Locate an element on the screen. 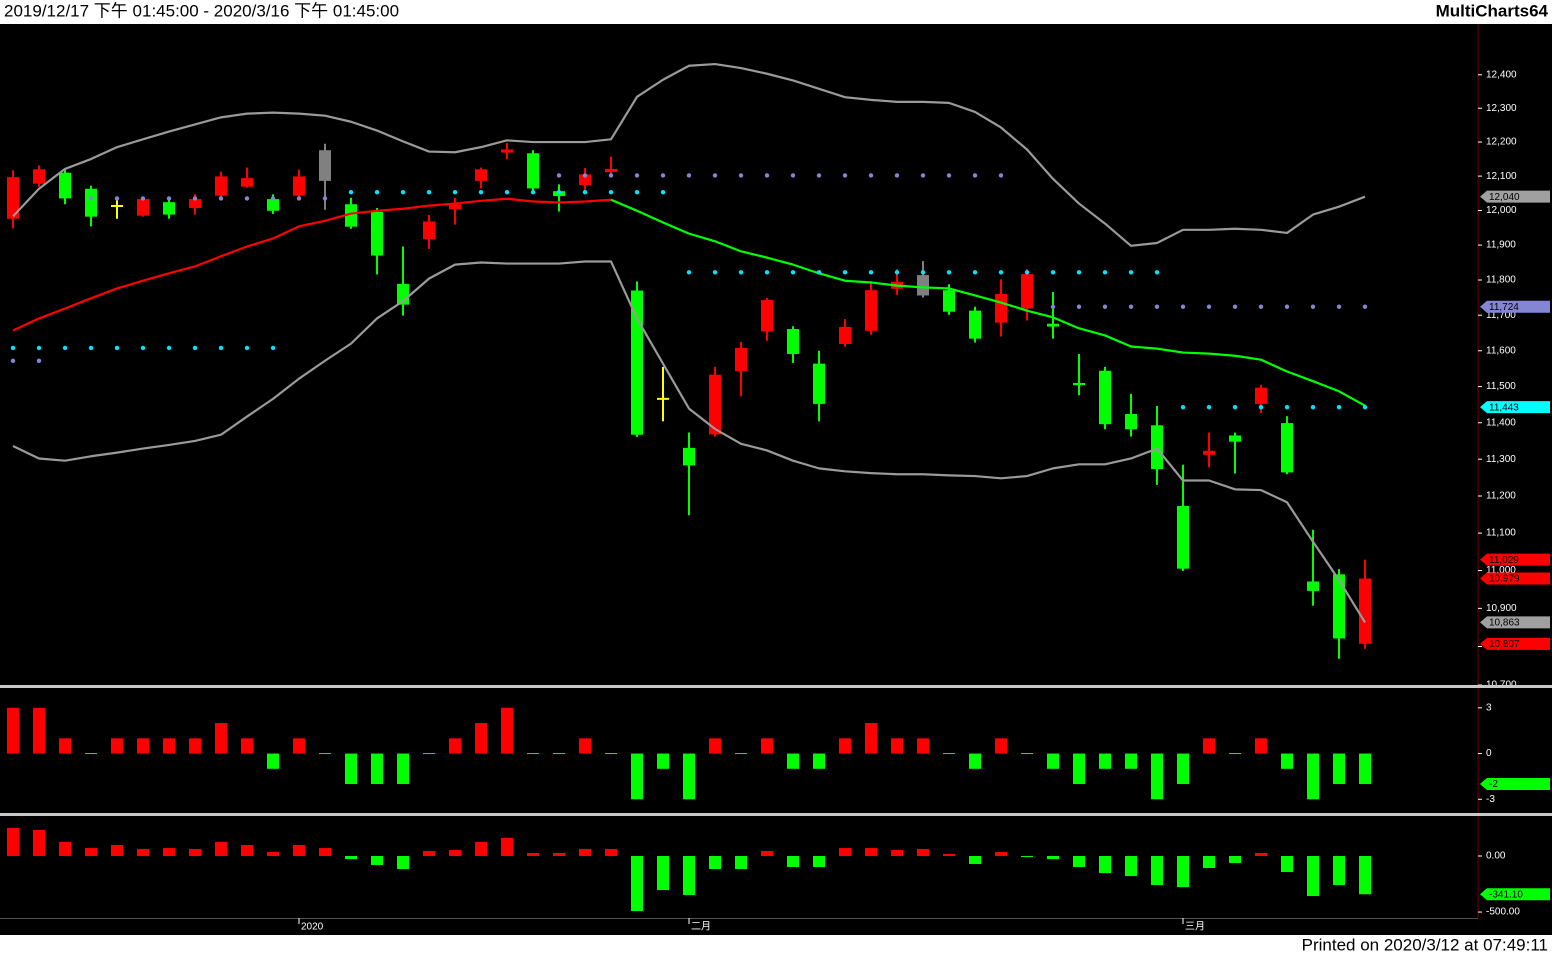 The image size is (1552, 957). y-tick-label: 3 is located at coordinates (1489, 707).